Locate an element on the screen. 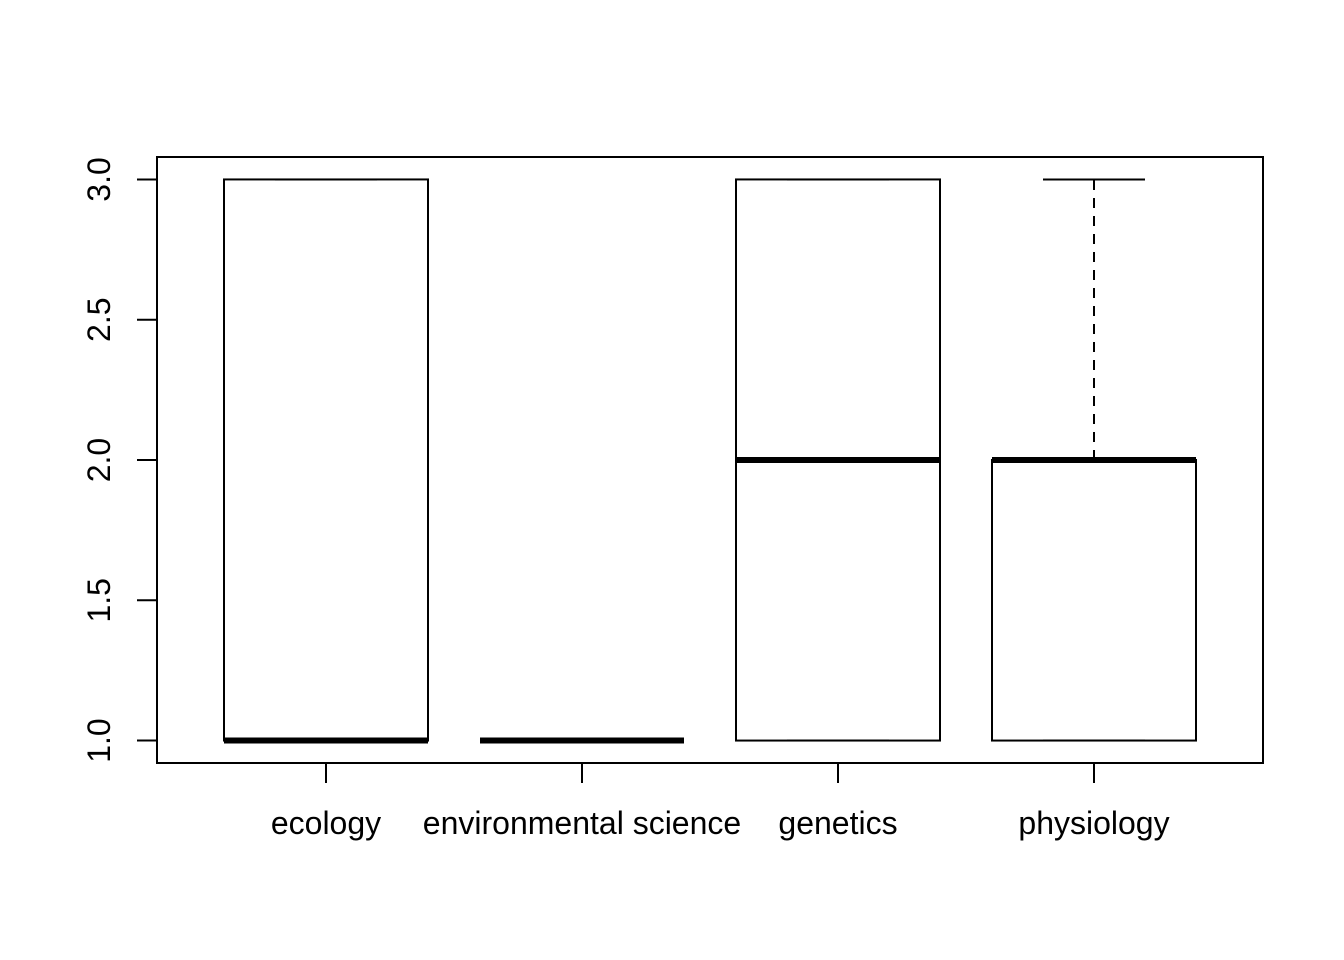 Image resolution: width=1344 pixels, height=960 pixels. box-ecology is located at coordinates (326, 461).